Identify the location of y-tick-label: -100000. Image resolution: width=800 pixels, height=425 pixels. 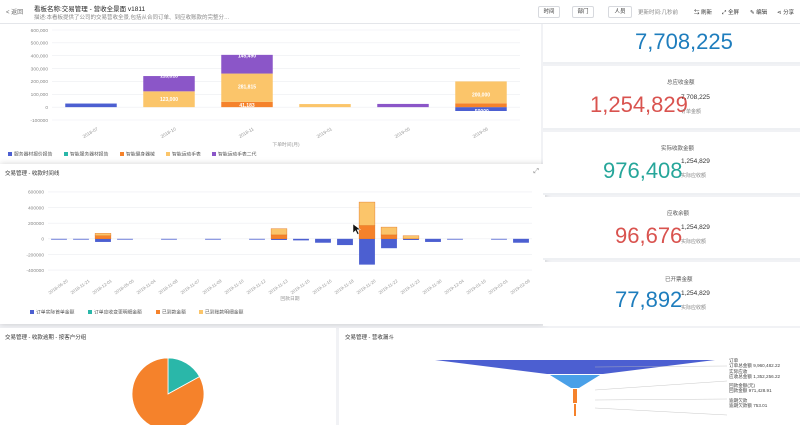
(39, 121).